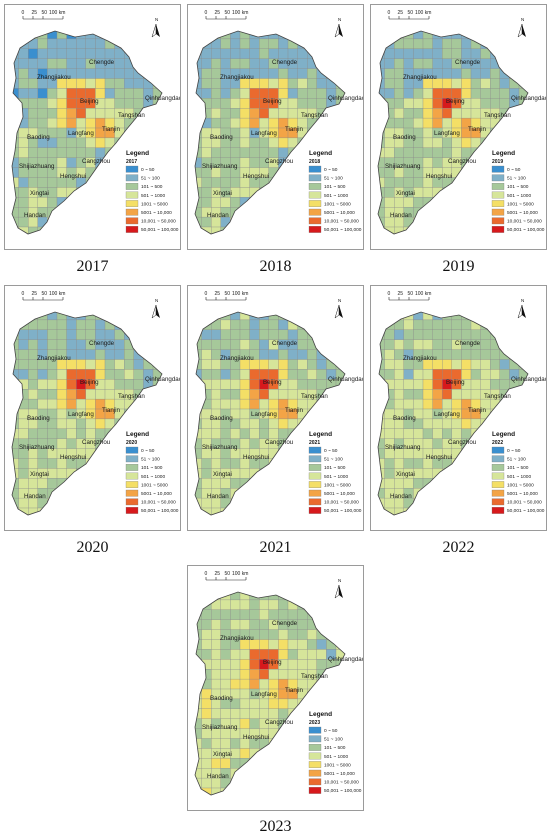  What do you see at coordinates (401, 215) in the screenshot?
I see `city-label-handan: Handan` at bounding box center [401, 215].